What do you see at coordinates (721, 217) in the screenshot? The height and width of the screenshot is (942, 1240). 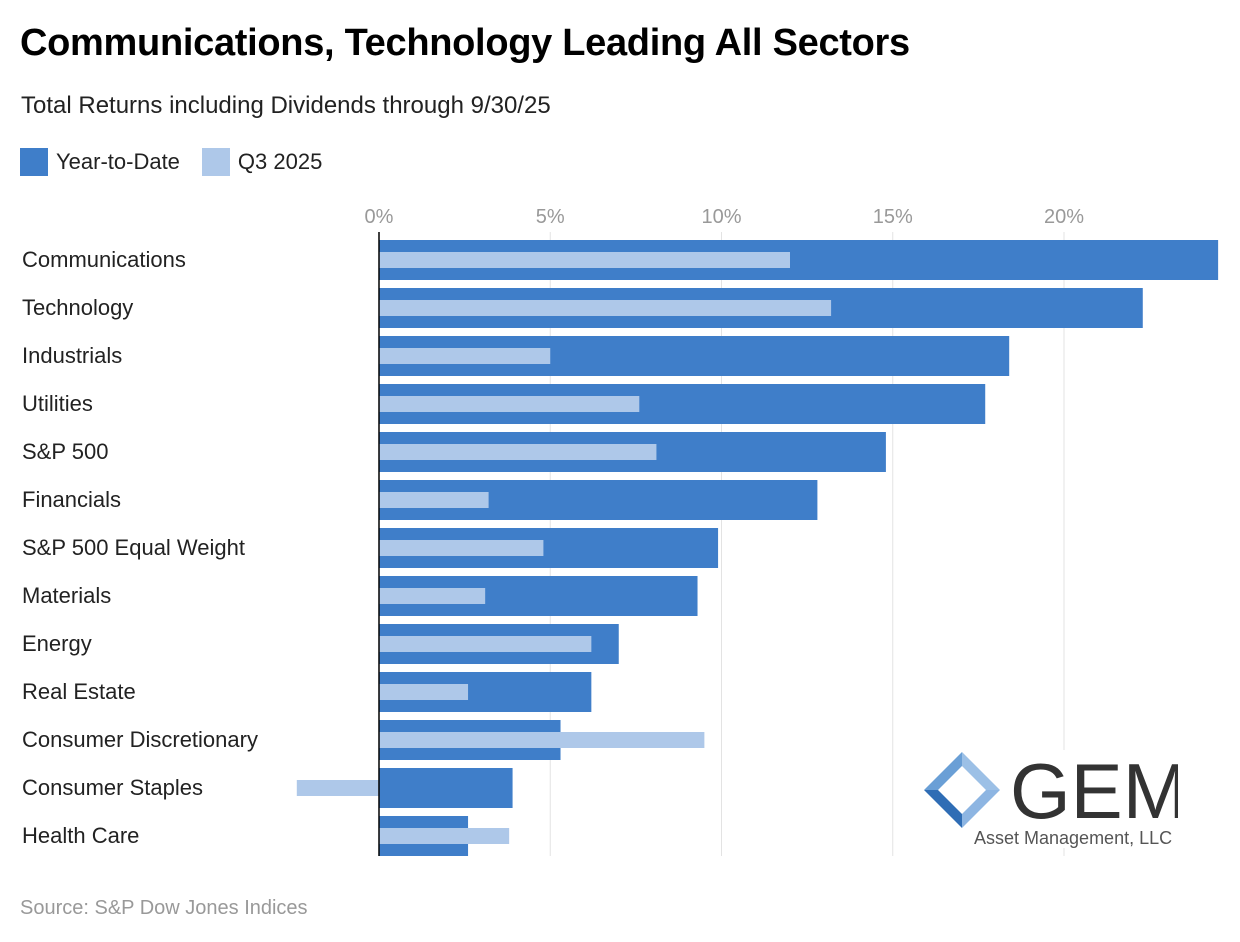 I see `x-tick-label: 10%` at bounding box center [721, 217].